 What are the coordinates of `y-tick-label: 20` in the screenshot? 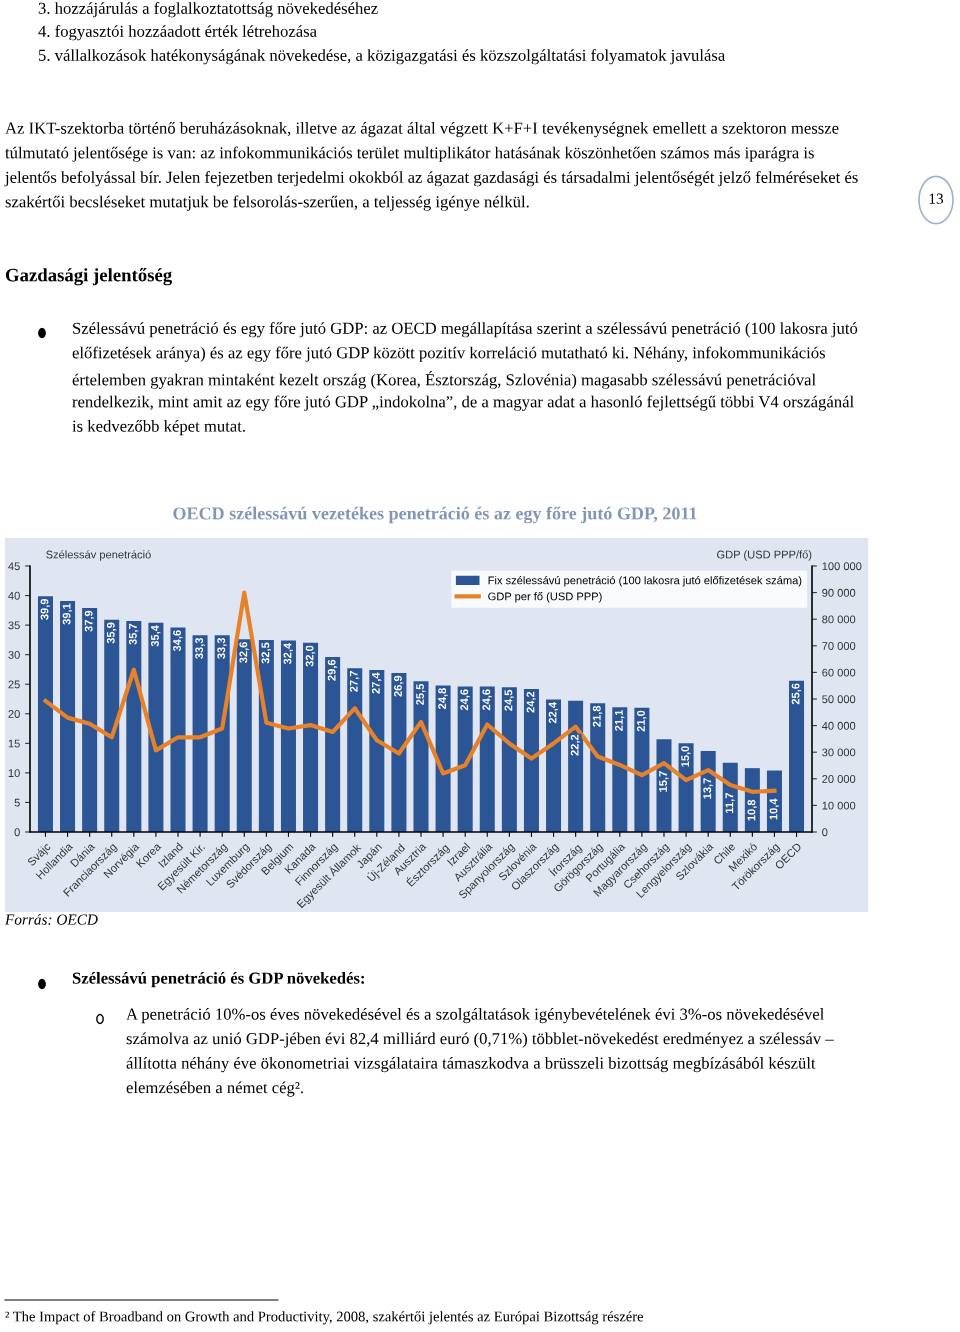 It's located at (14, 714).